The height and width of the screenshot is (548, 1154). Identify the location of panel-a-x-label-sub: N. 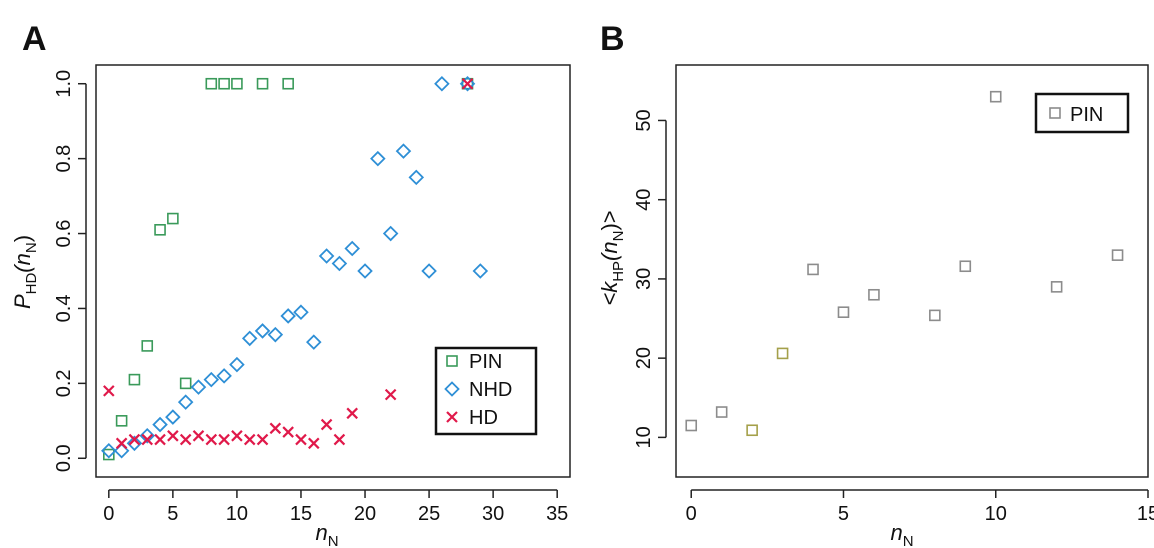
(333, 540).